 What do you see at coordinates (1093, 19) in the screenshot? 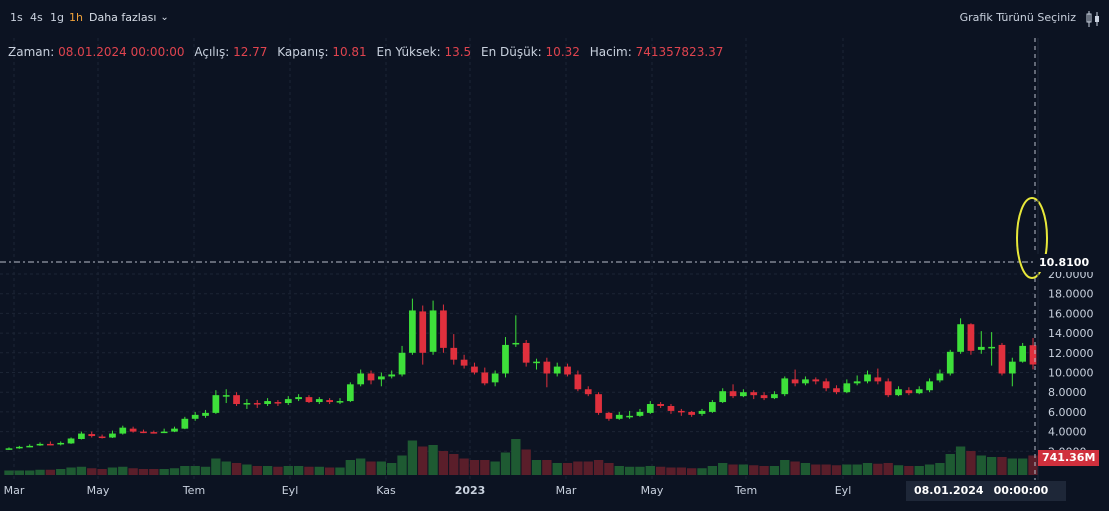
I see `candlestick-icon` at bounding box center [1093, 19].